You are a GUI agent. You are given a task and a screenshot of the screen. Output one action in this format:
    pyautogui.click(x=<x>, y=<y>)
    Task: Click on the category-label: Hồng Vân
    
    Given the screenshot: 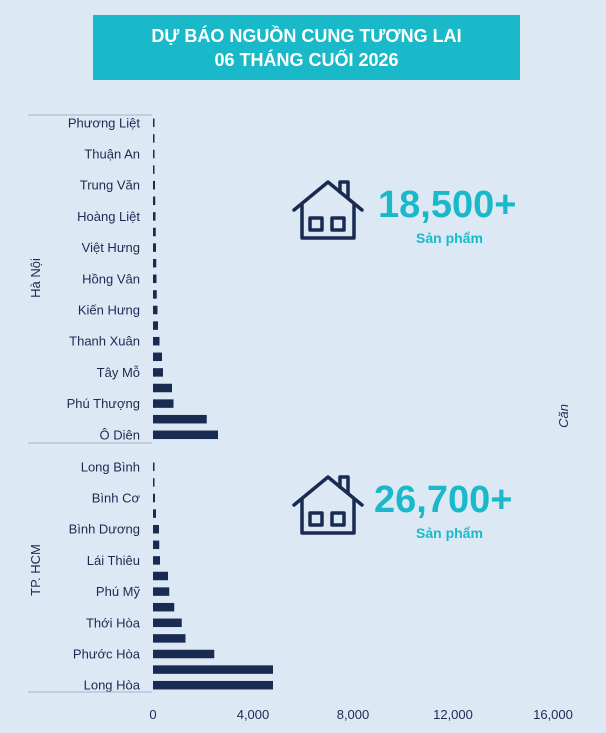 What is the action you would take?
    pyautogui.click(x=111, y=278)
    